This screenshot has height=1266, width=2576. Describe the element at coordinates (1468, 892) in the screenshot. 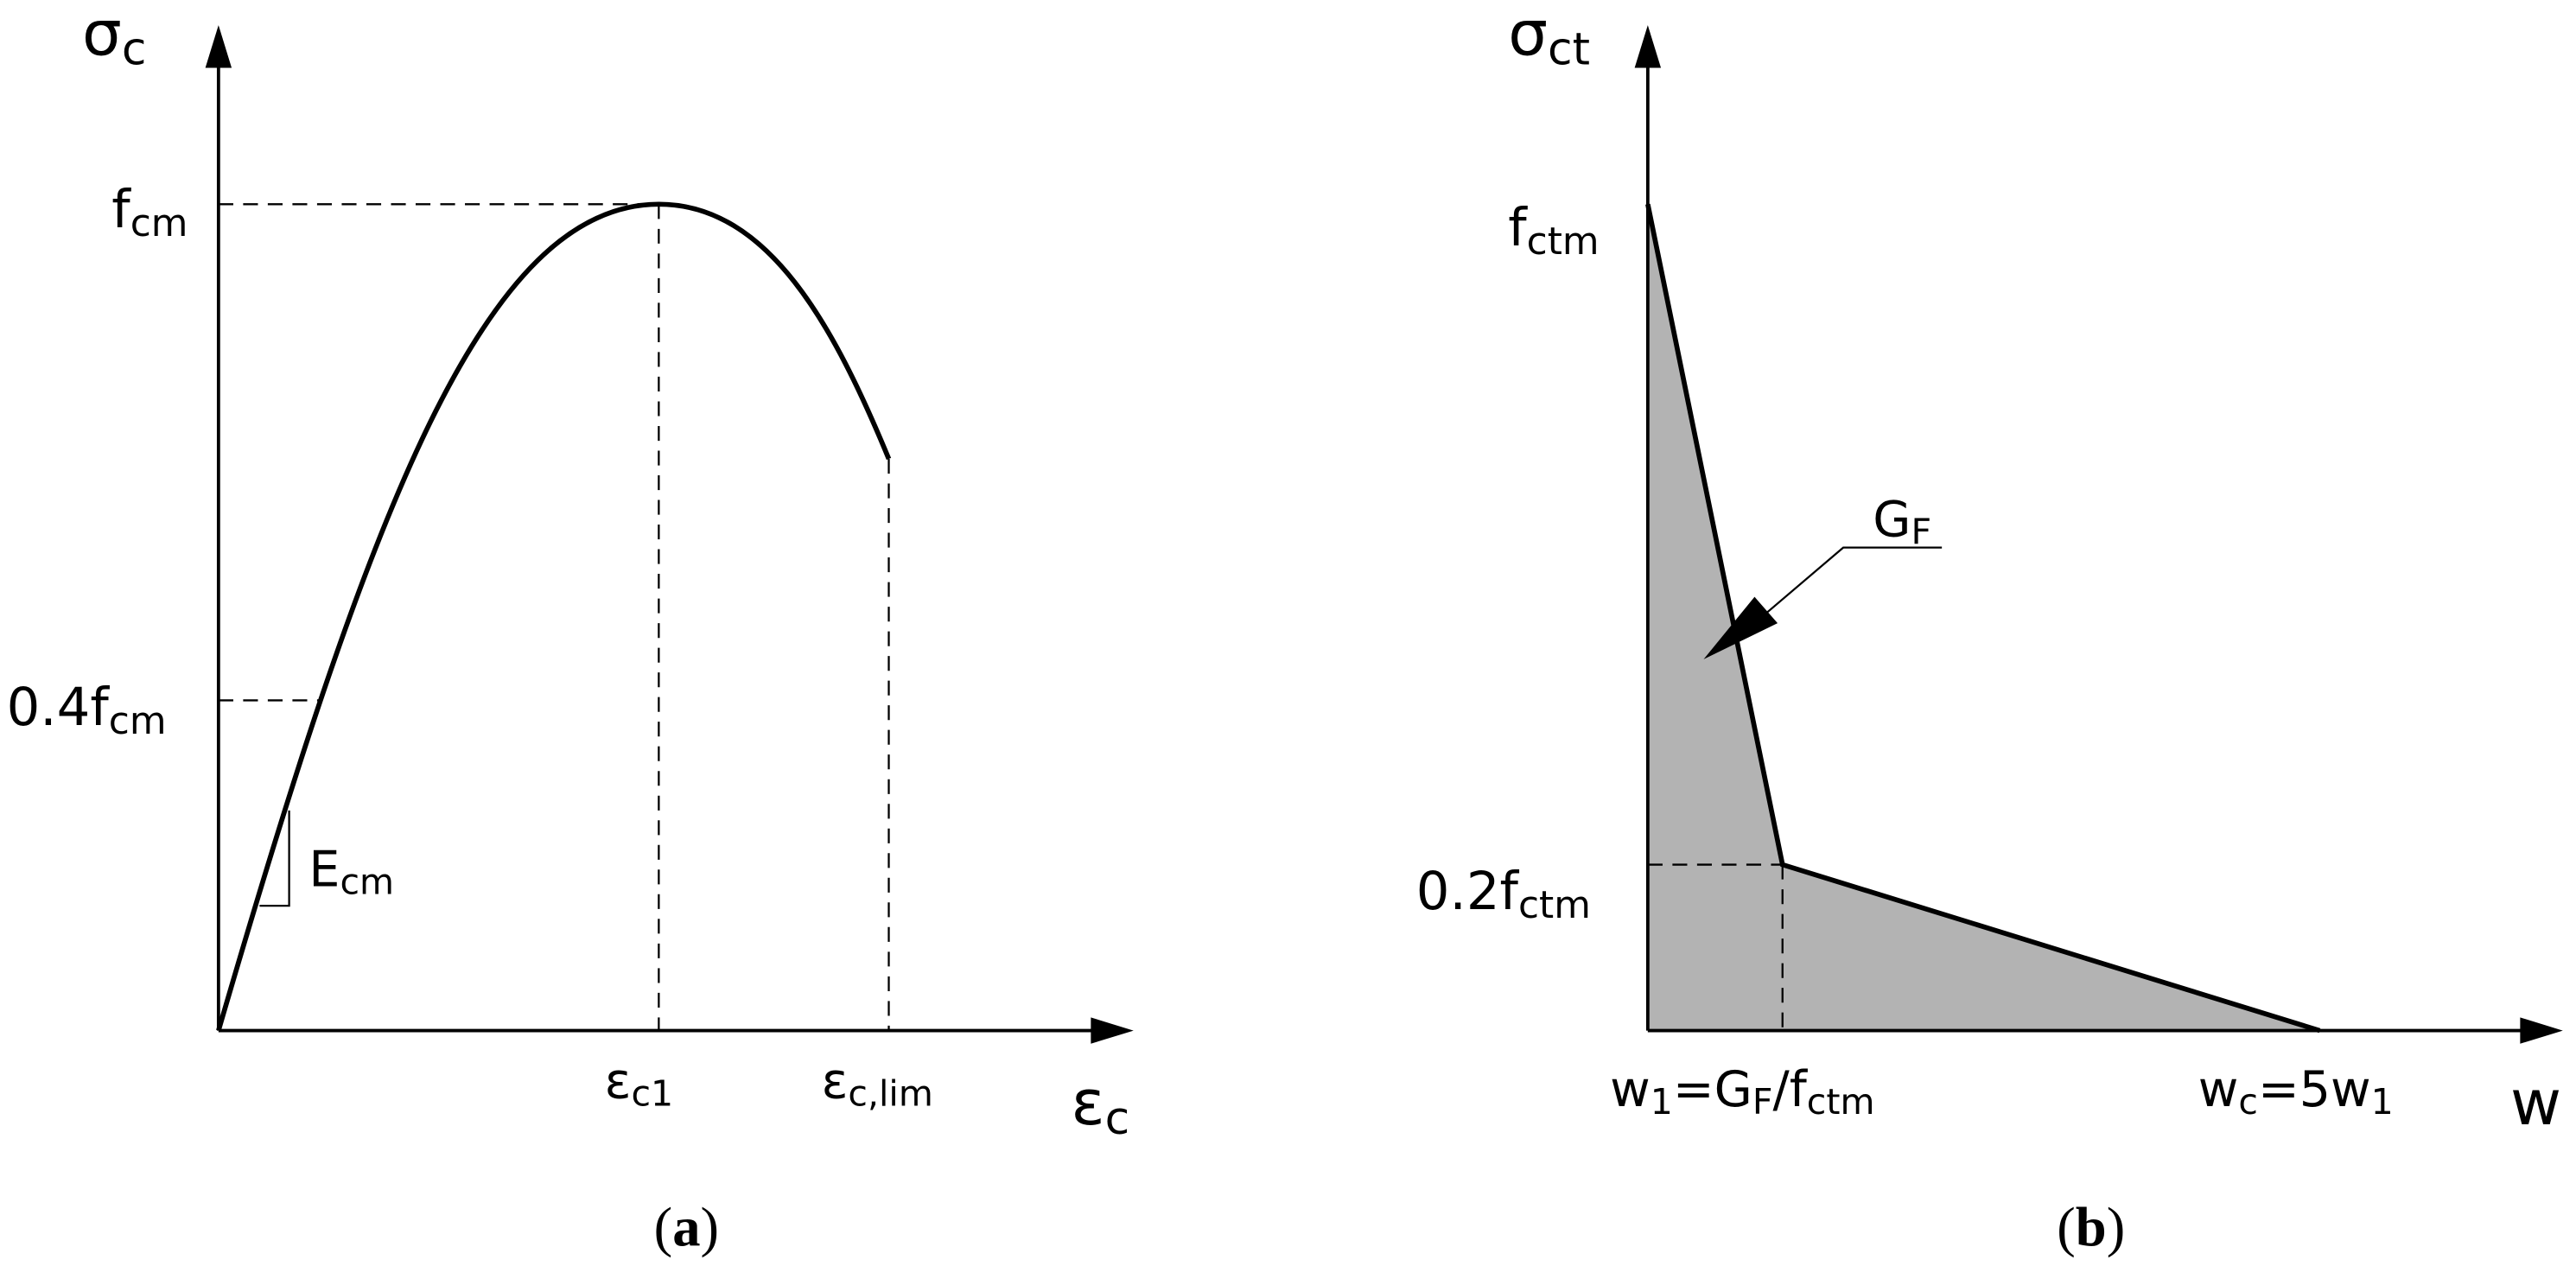

I see `text-part: 0.2f` at that location.